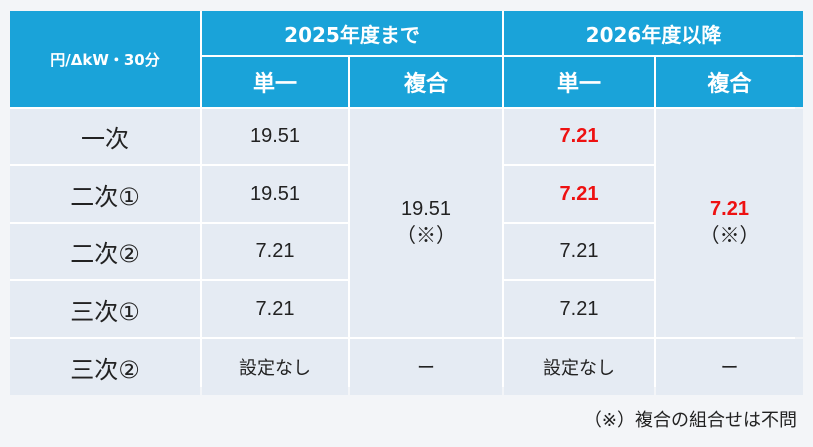  Describe the element at coordinates (275, 194) in the screenshot. I see `cell-secondary1-2025-single: 19.51` at that location.